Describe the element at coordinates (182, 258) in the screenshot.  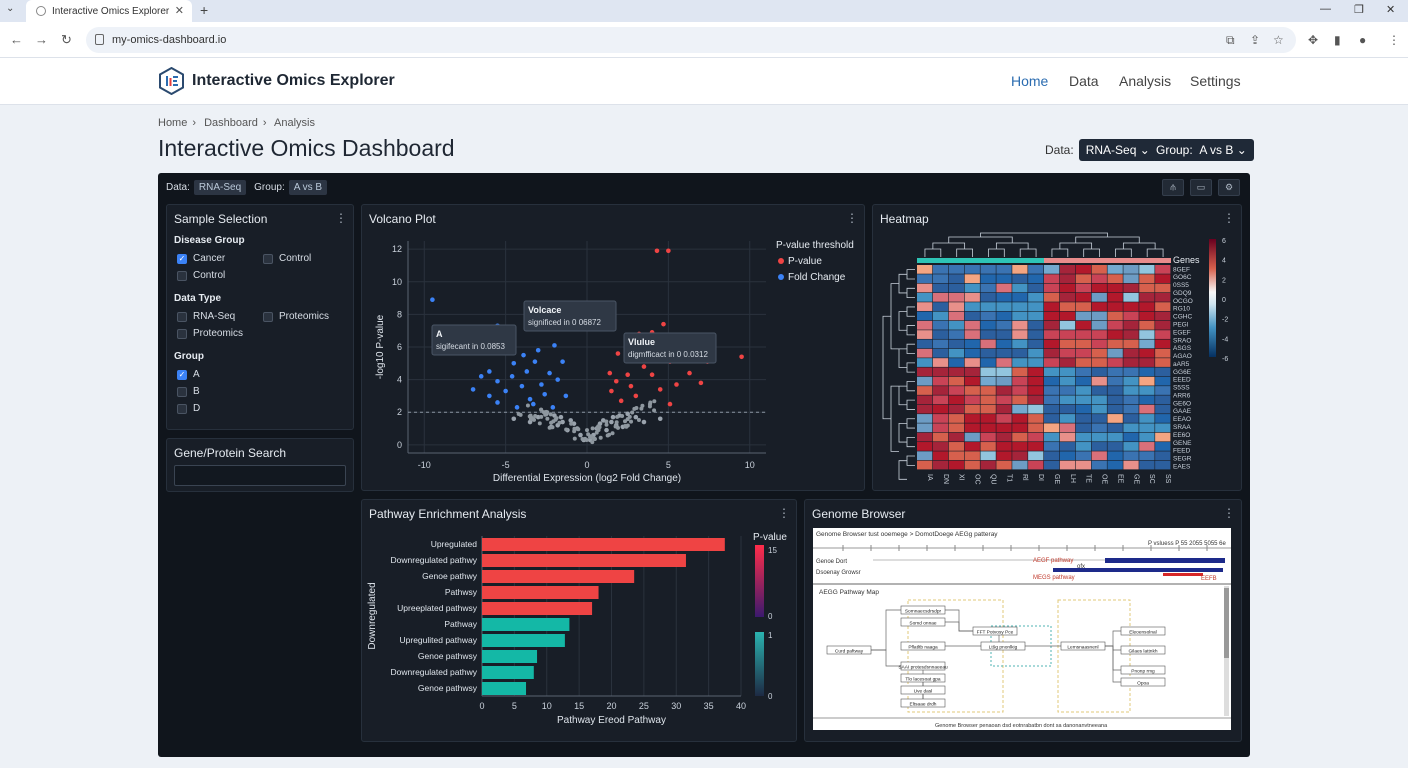
I see `check-icon: ✓` at that location.